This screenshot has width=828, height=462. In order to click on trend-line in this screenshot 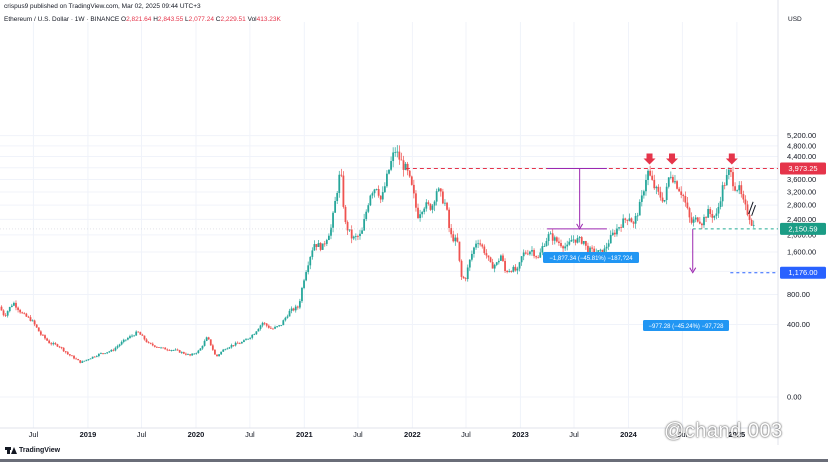, I will do `click(753, 210)`.